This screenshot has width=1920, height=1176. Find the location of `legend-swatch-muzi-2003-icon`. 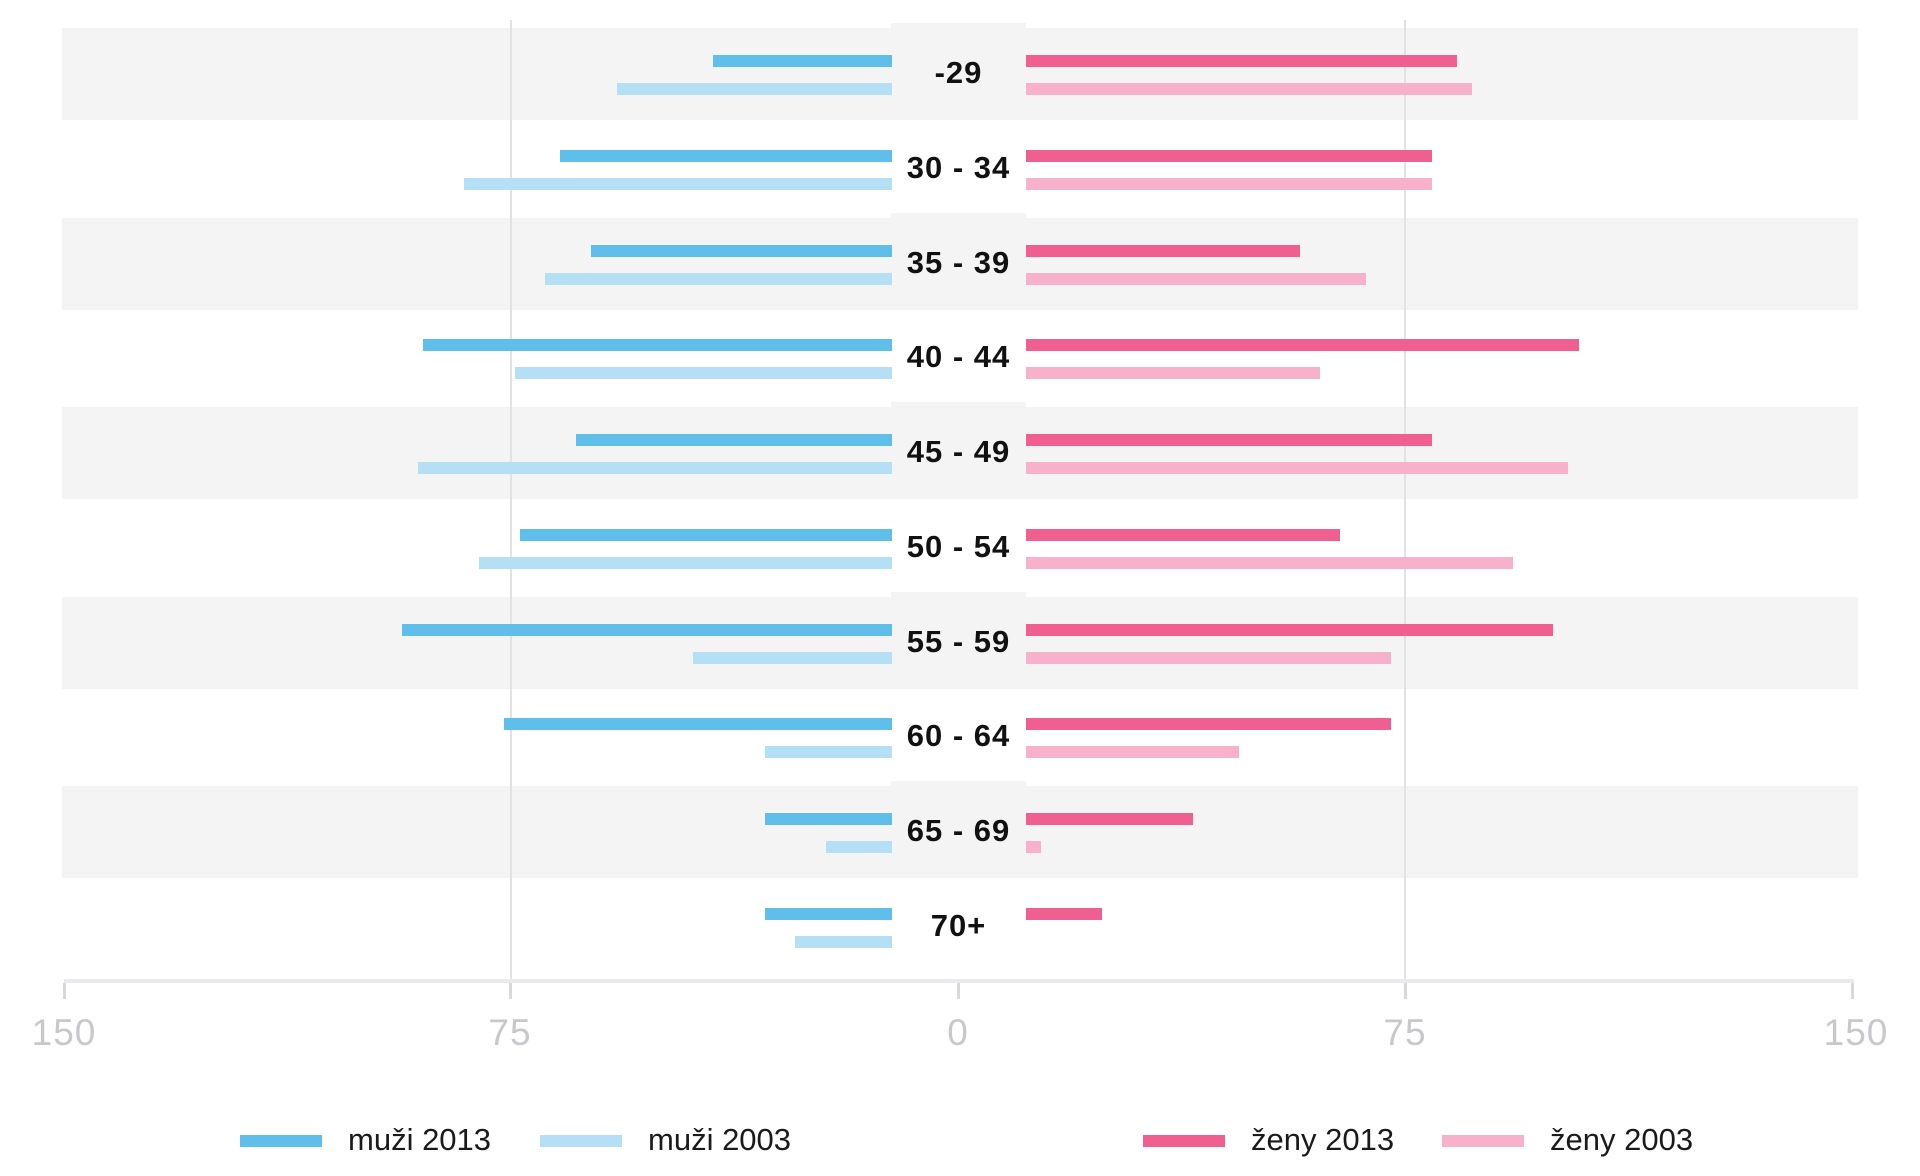

legend-swatch-muzi-2003-icon is located at coordinates (581, 1141).